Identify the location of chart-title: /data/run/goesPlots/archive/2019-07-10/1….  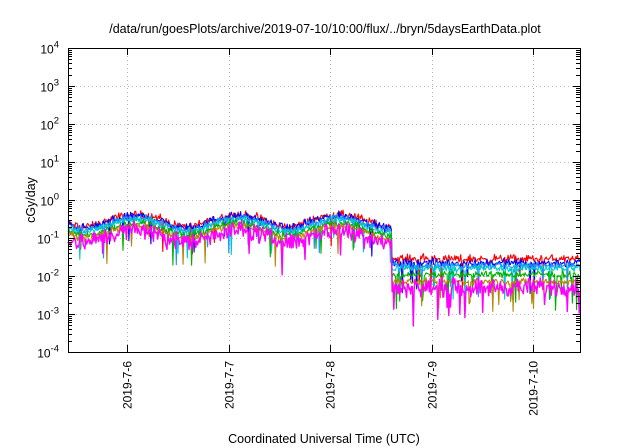
(325, 29).